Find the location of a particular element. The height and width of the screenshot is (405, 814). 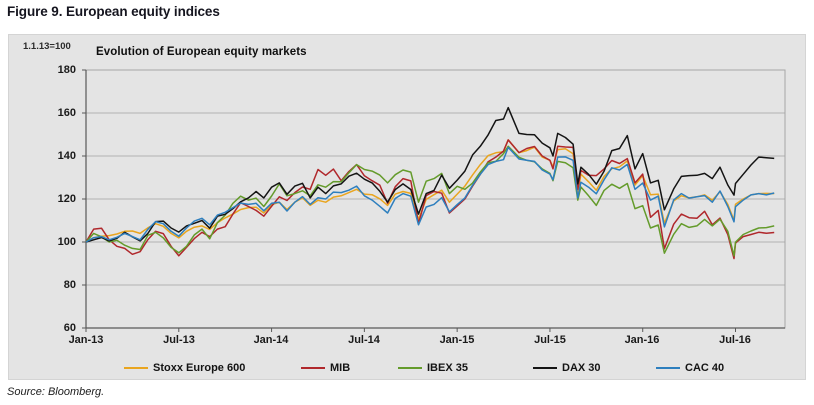

x-tick-label: Jul-13 is located at coordinates (179, 340).